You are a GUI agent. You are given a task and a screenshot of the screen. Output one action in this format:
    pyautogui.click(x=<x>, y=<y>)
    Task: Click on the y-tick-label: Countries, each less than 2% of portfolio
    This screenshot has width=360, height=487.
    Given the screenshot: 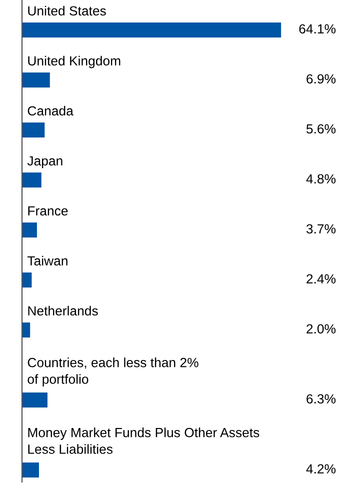 What is the action you would take?
    pyautogui.click(x=113, y=372)
    